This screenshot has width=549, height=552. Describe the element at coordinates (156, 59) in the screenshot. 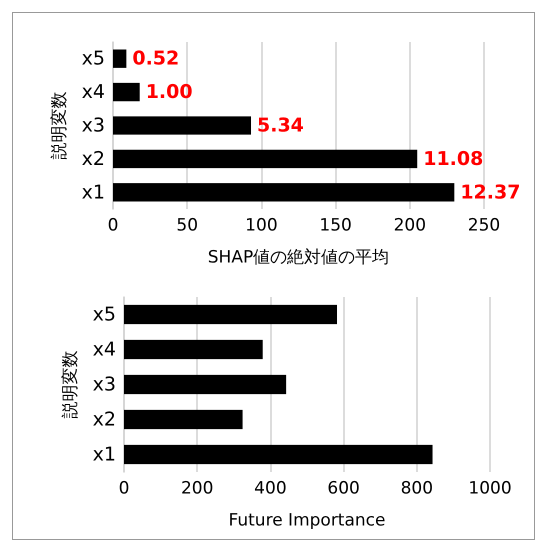

I see `annotation: 0.52` at that location.